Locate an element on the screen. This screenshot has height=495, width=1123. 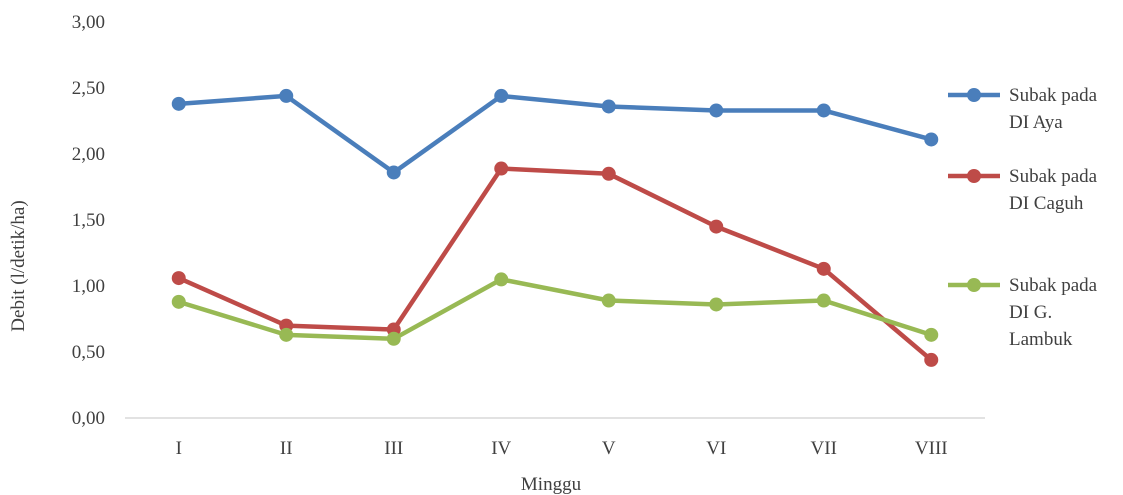
legend-item: Subak pada DI Caguh is located at coordinates (1023, 190).